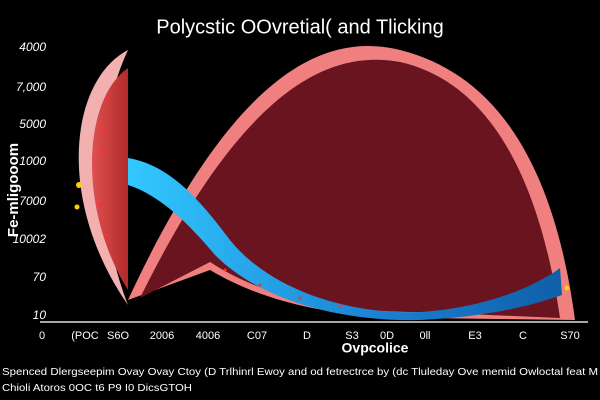 The image size is (600, 400). I want to click on x-tick-label: 0ll, so click(424, 336).